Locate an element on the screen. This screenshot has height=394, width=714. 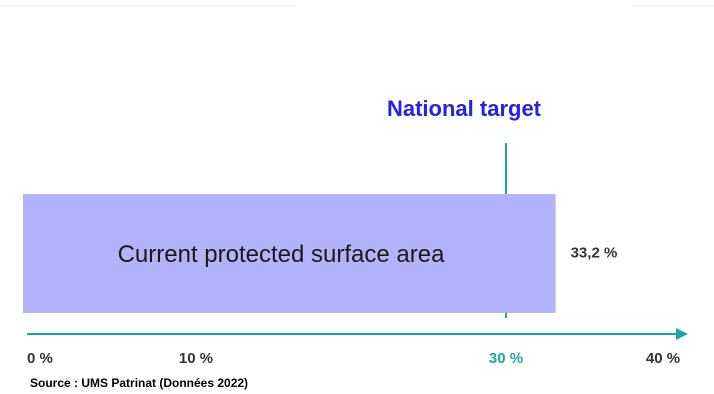
bar-category-label: Current protected surface area is located at coordinates (281, 254).